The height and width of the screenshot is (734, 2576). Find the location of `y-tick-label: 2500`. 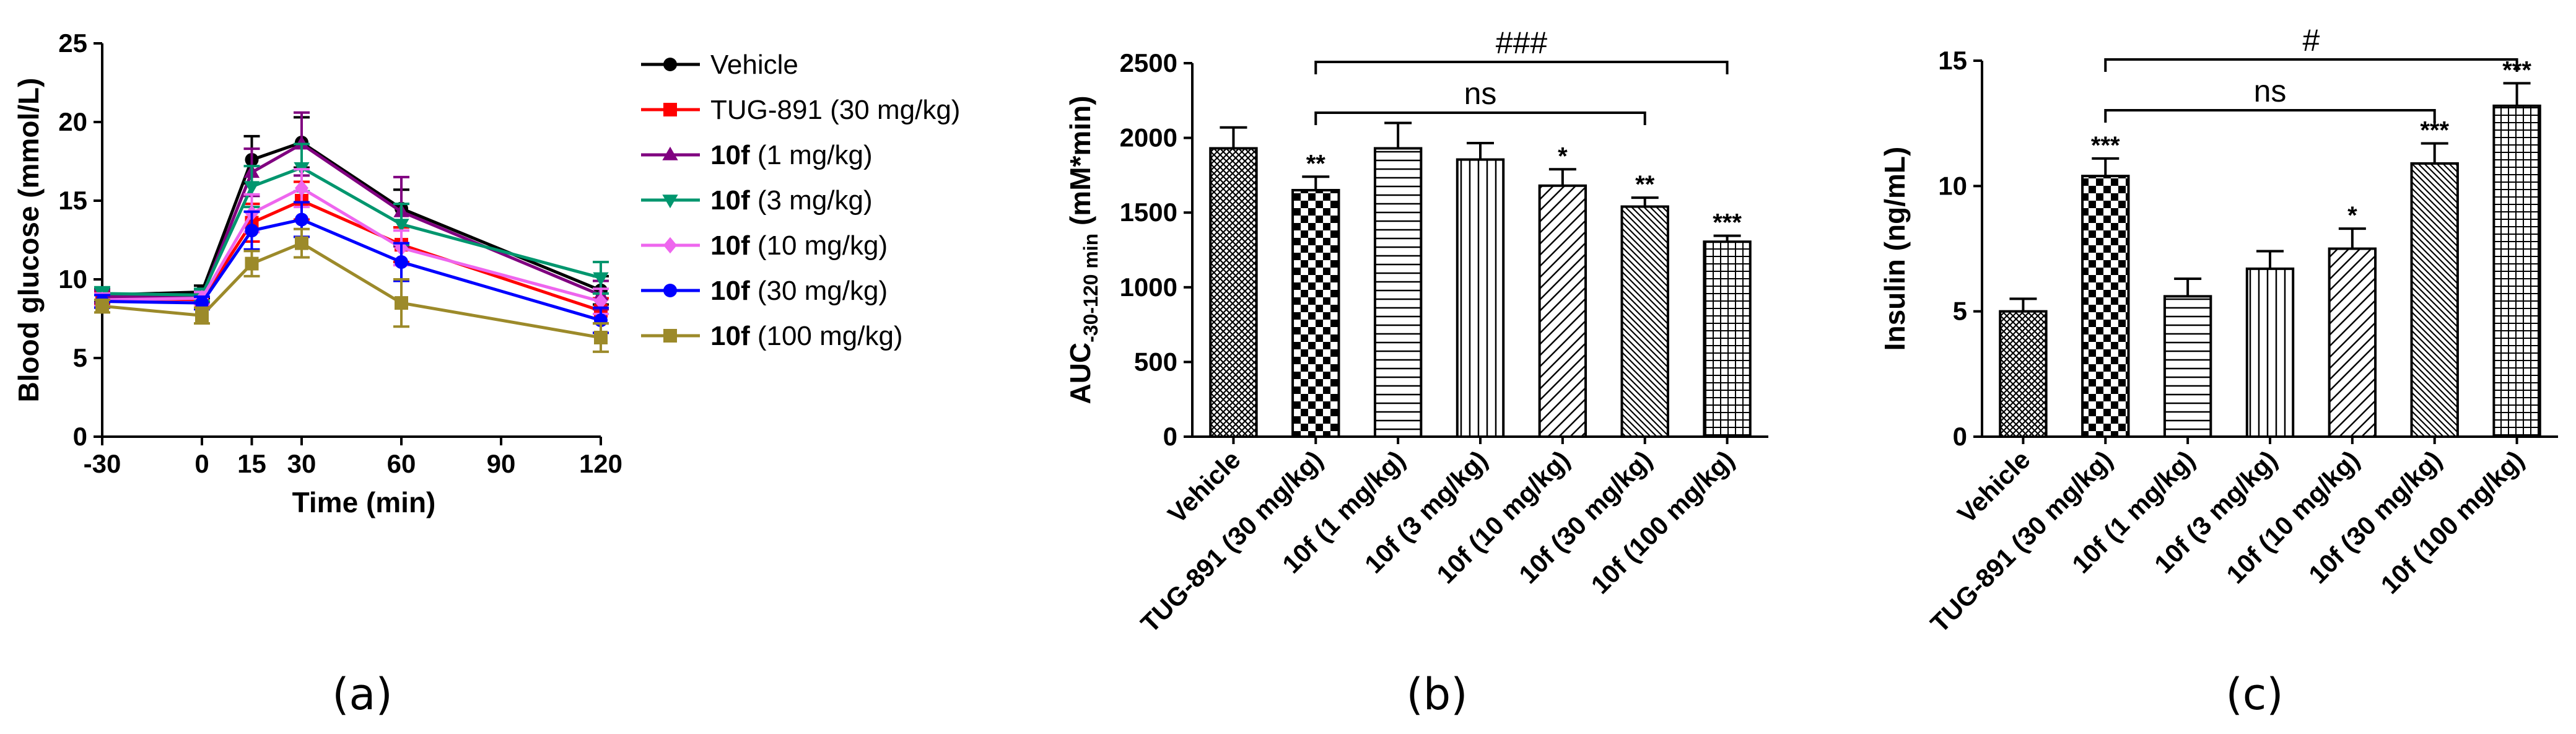

y-tick-label: 2500 is located at coordinates (1148, 62).